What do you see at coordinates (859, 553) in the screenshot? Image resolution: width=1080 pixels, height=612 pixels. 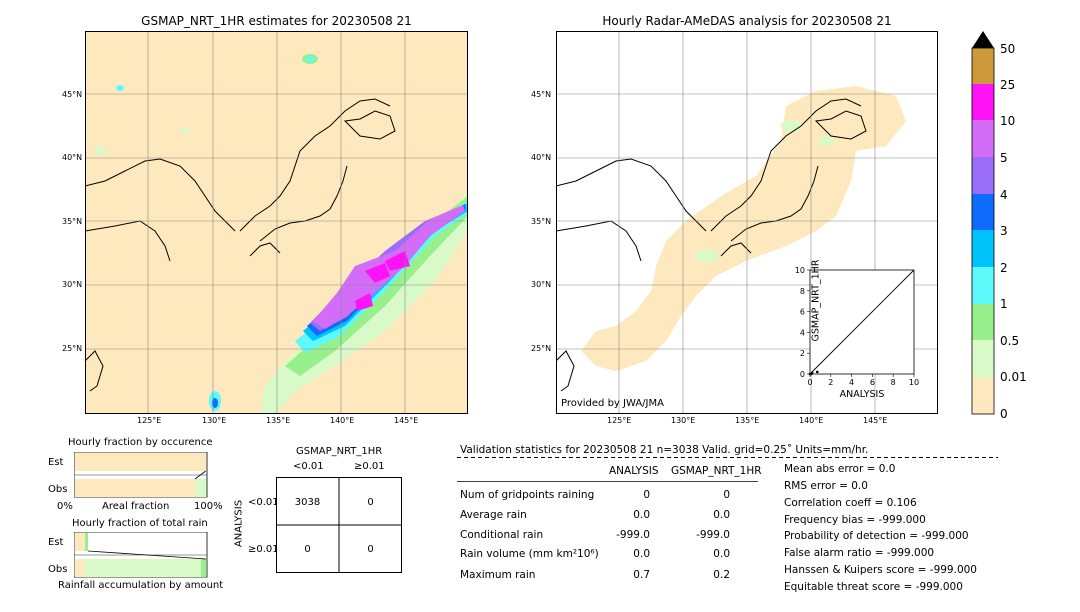 I see `validation-score: False alarm ratio = -999.000` at bounding box center [859, 553].